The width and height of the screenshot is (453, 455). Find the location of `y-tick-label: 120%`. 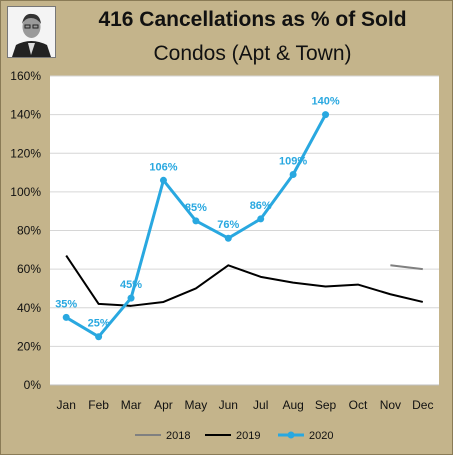

y-tick-label: 120% is located at coordinates (25, 153).